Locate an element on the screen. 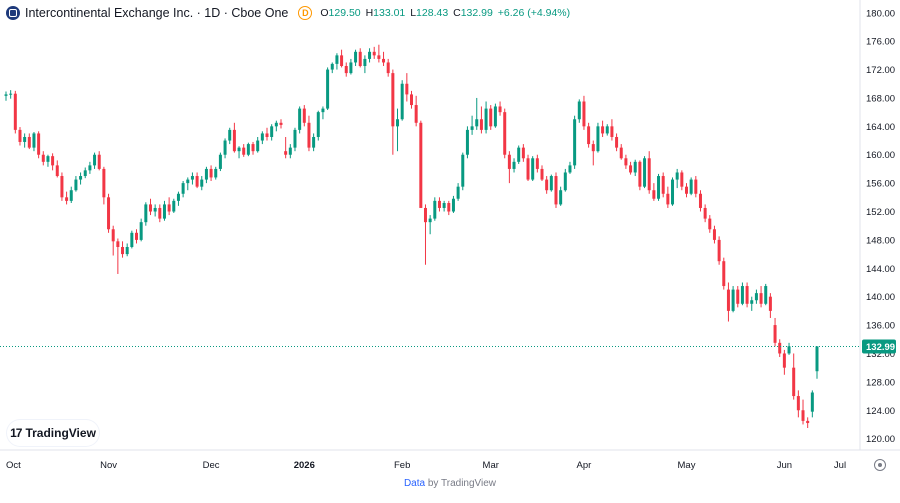 The width and height of the screenshot is (900, 503). last-price-tag is located at coordinates (879, 346).